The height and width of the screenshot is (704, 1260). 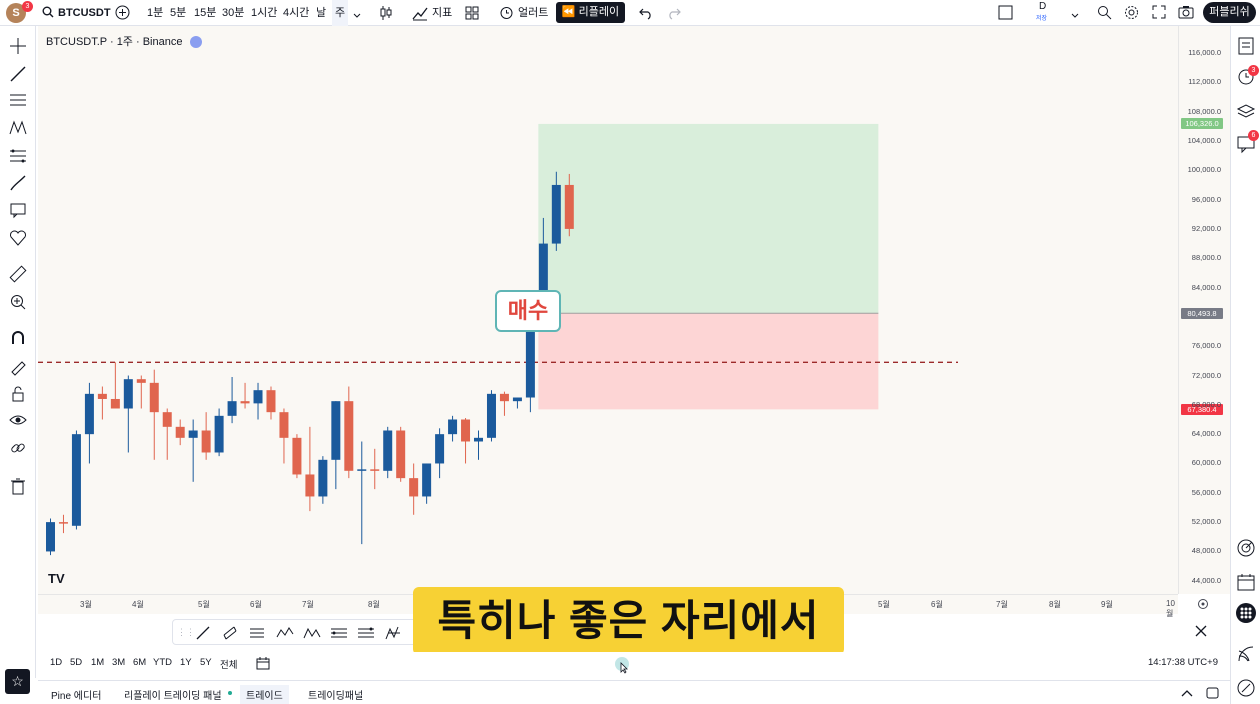 I want to click on camera-icon, so click(x=1186, y=13).